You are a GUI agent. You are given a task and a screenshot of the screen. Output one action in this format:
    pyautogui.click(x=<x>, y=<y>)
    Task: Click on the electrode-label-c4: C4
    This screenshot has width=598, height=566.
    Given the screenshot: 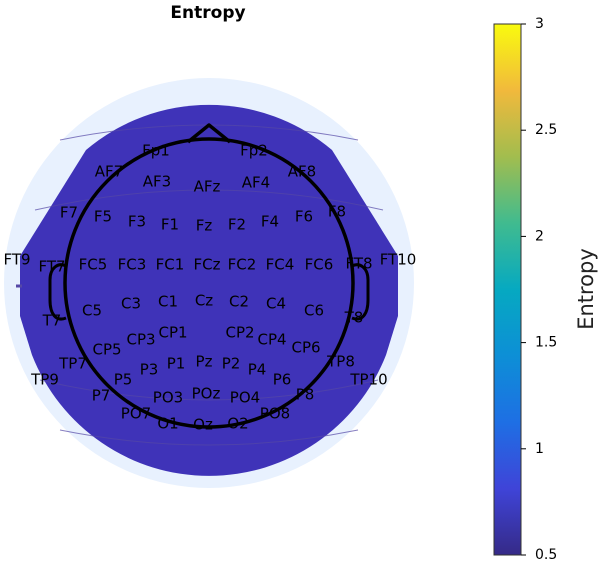 What is the action you would take?
    pyautogui.click(x=276, y=304)
    